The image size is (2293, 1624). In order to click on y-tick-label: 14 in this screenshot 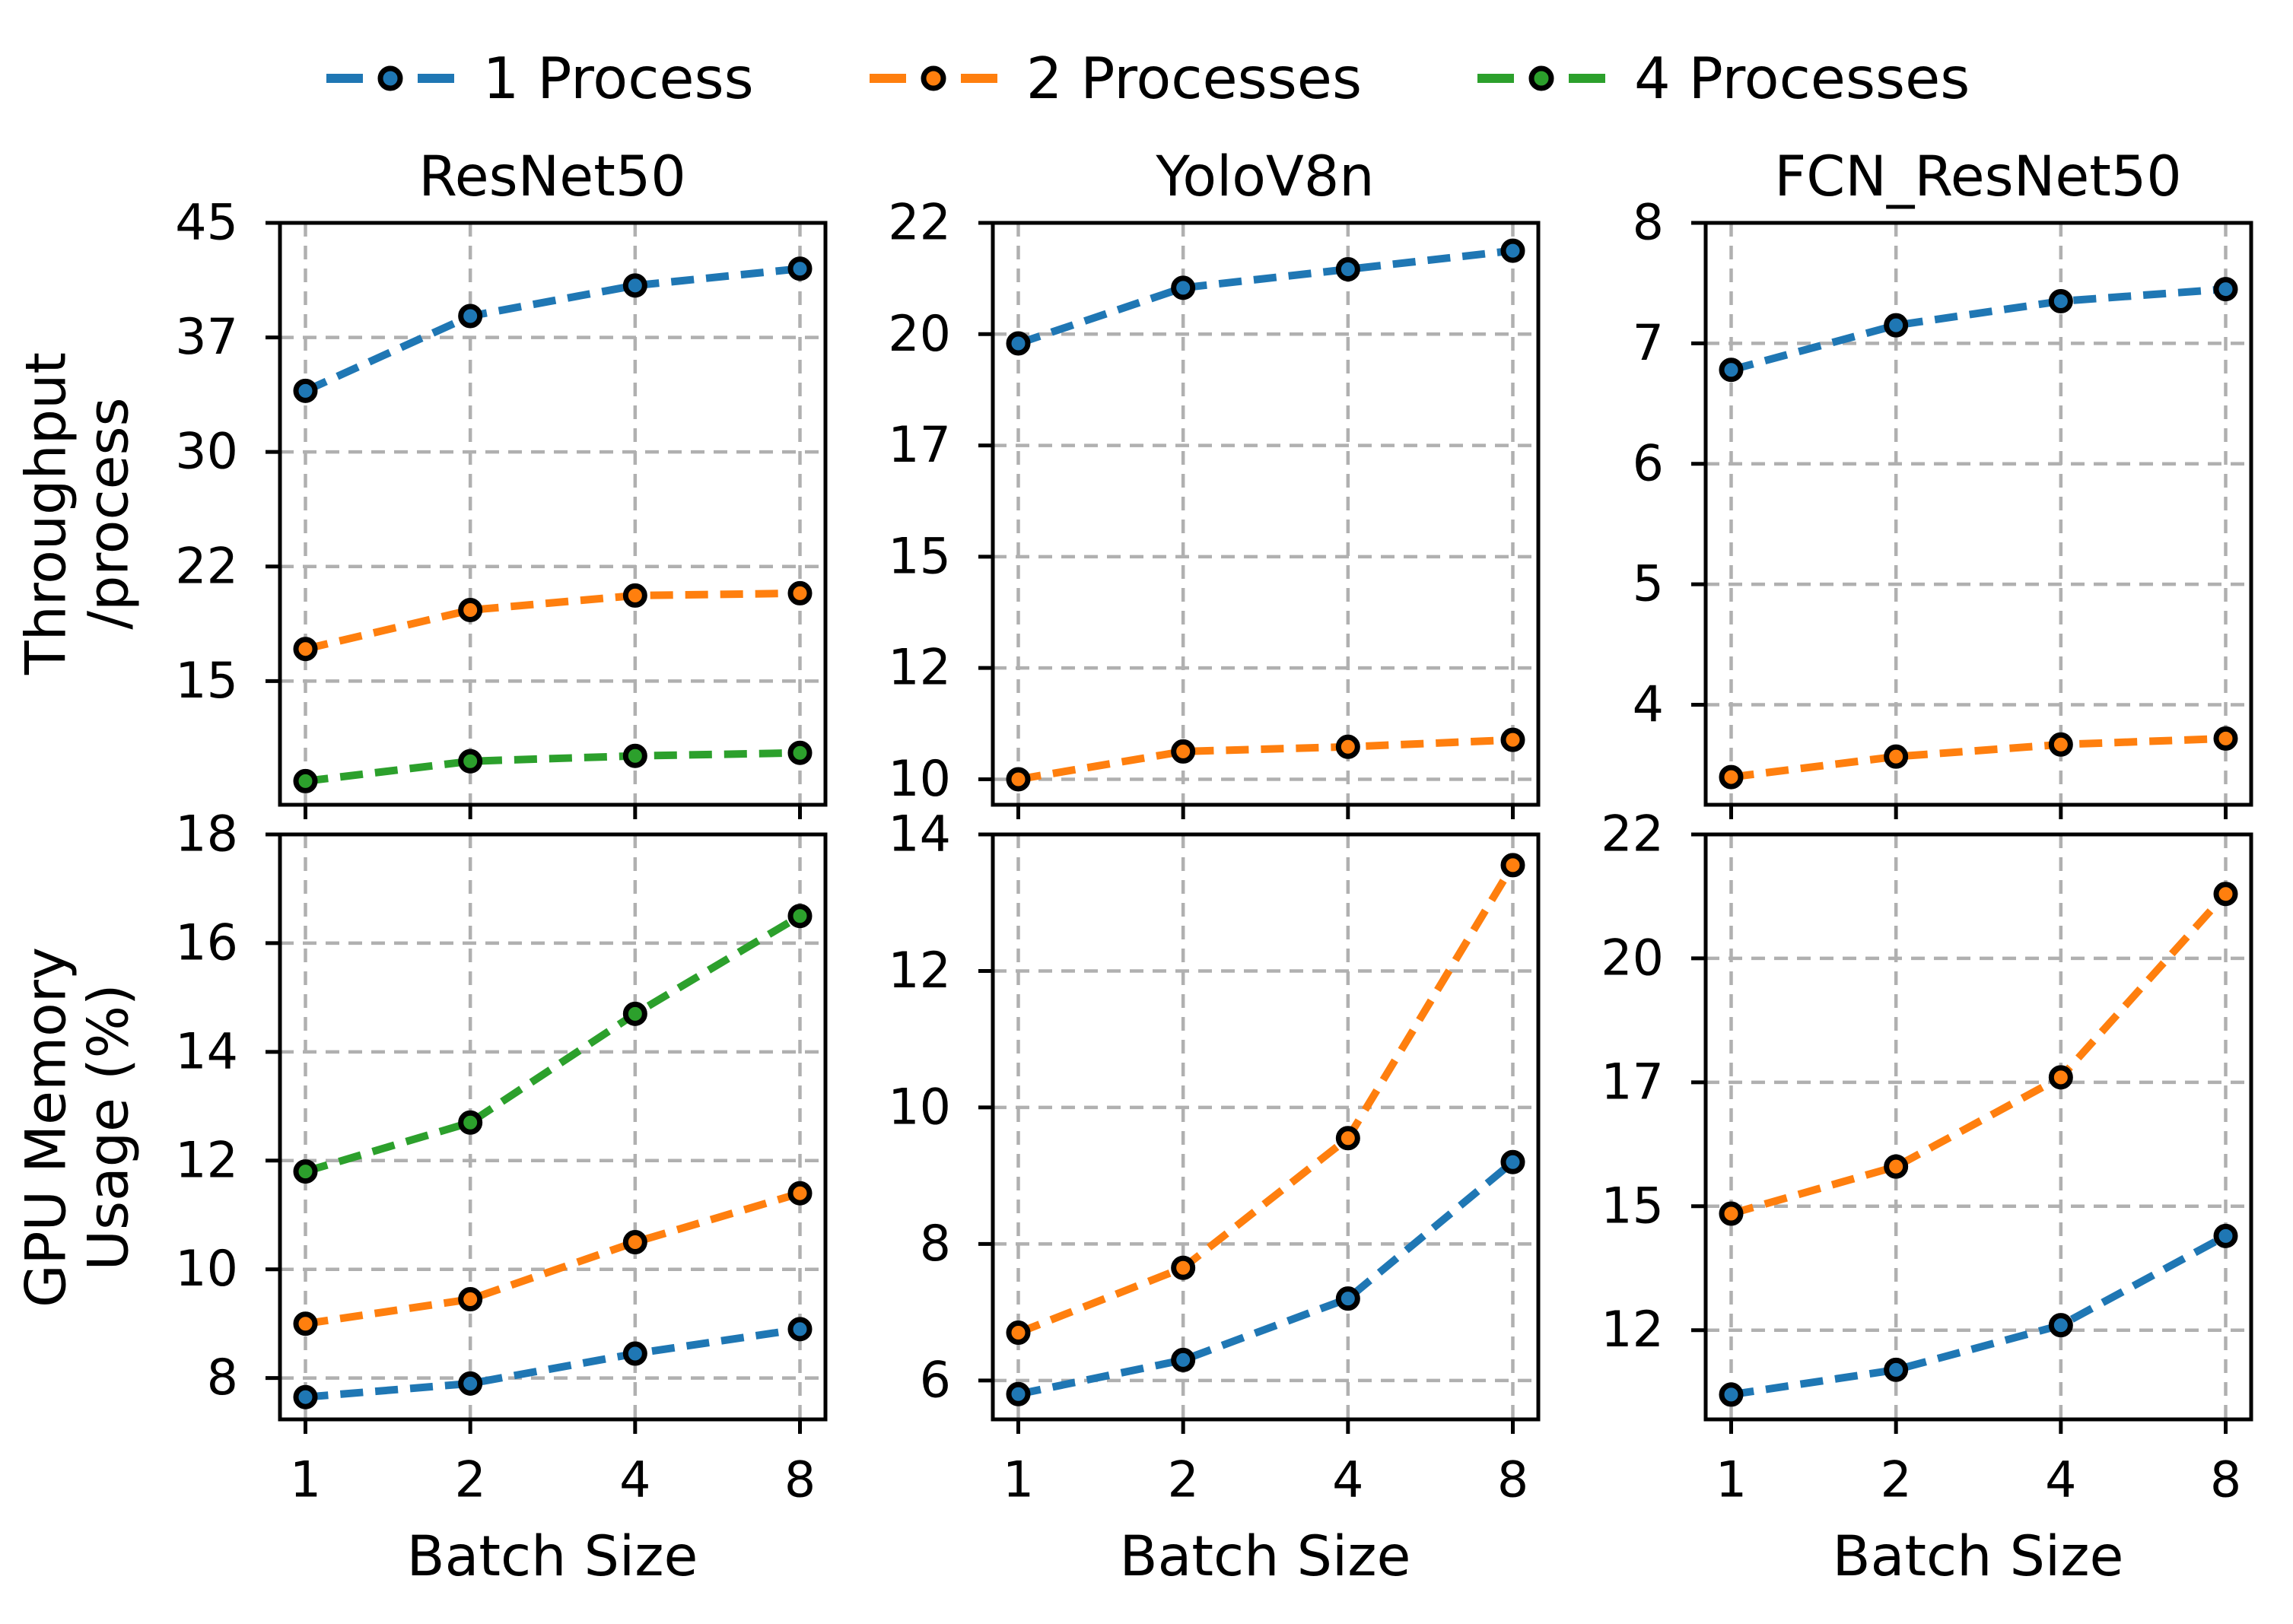, I will do `click(206, 1051)`.